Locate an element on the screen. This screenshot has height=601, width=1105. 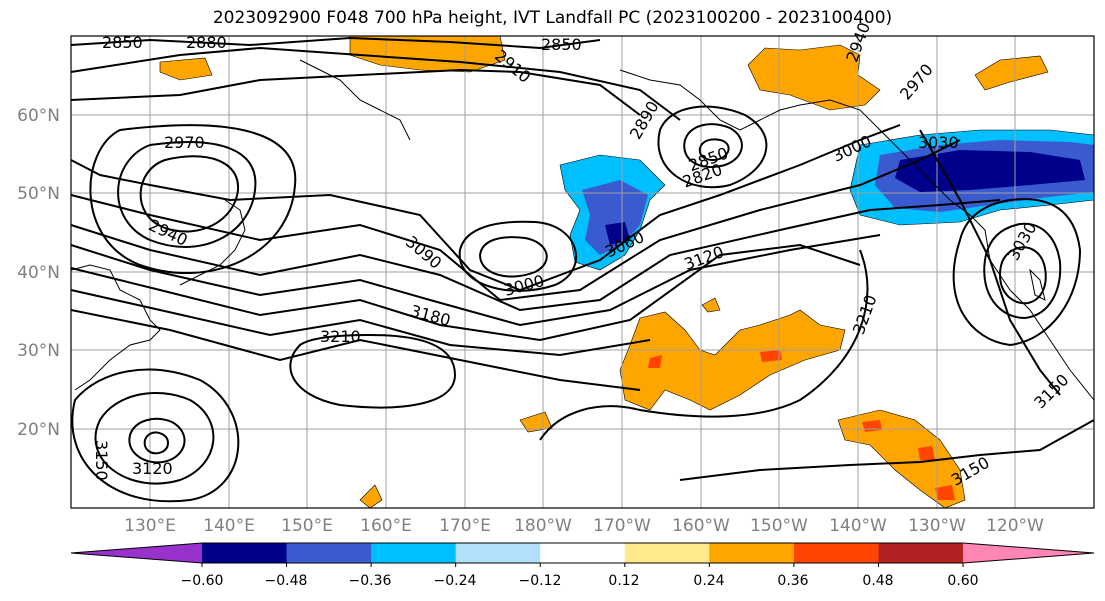
contour-low-w-outer is located at coordinates (187, 194).